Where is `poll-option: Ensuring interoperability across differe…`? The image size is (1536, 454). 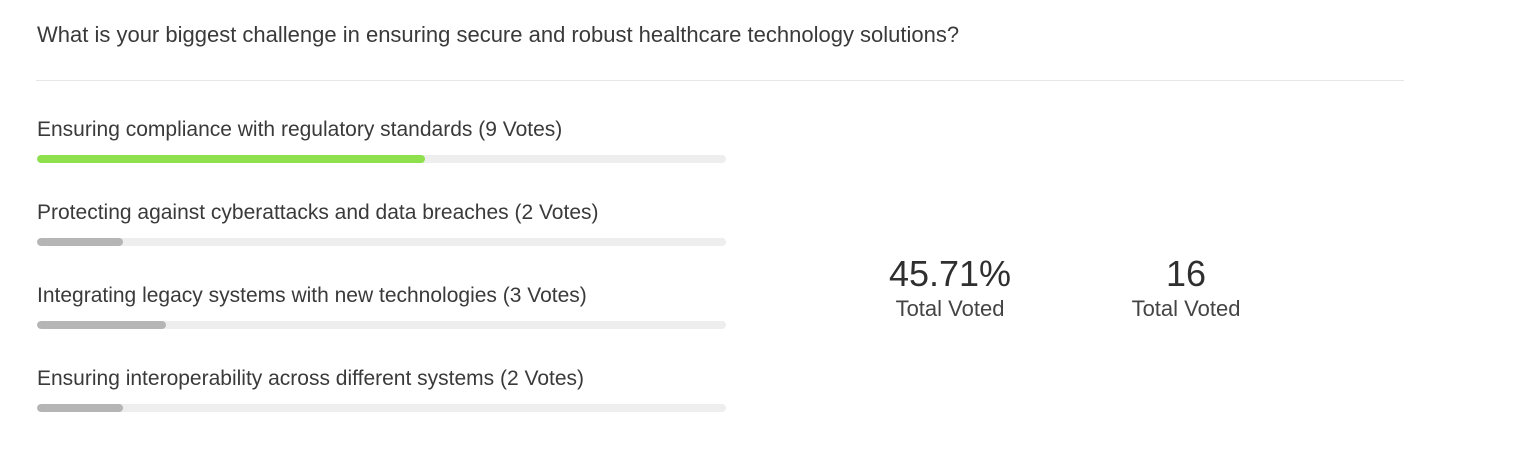
poll-option: Ensuring interoperability across differe… is located at coordinates (382, 388).